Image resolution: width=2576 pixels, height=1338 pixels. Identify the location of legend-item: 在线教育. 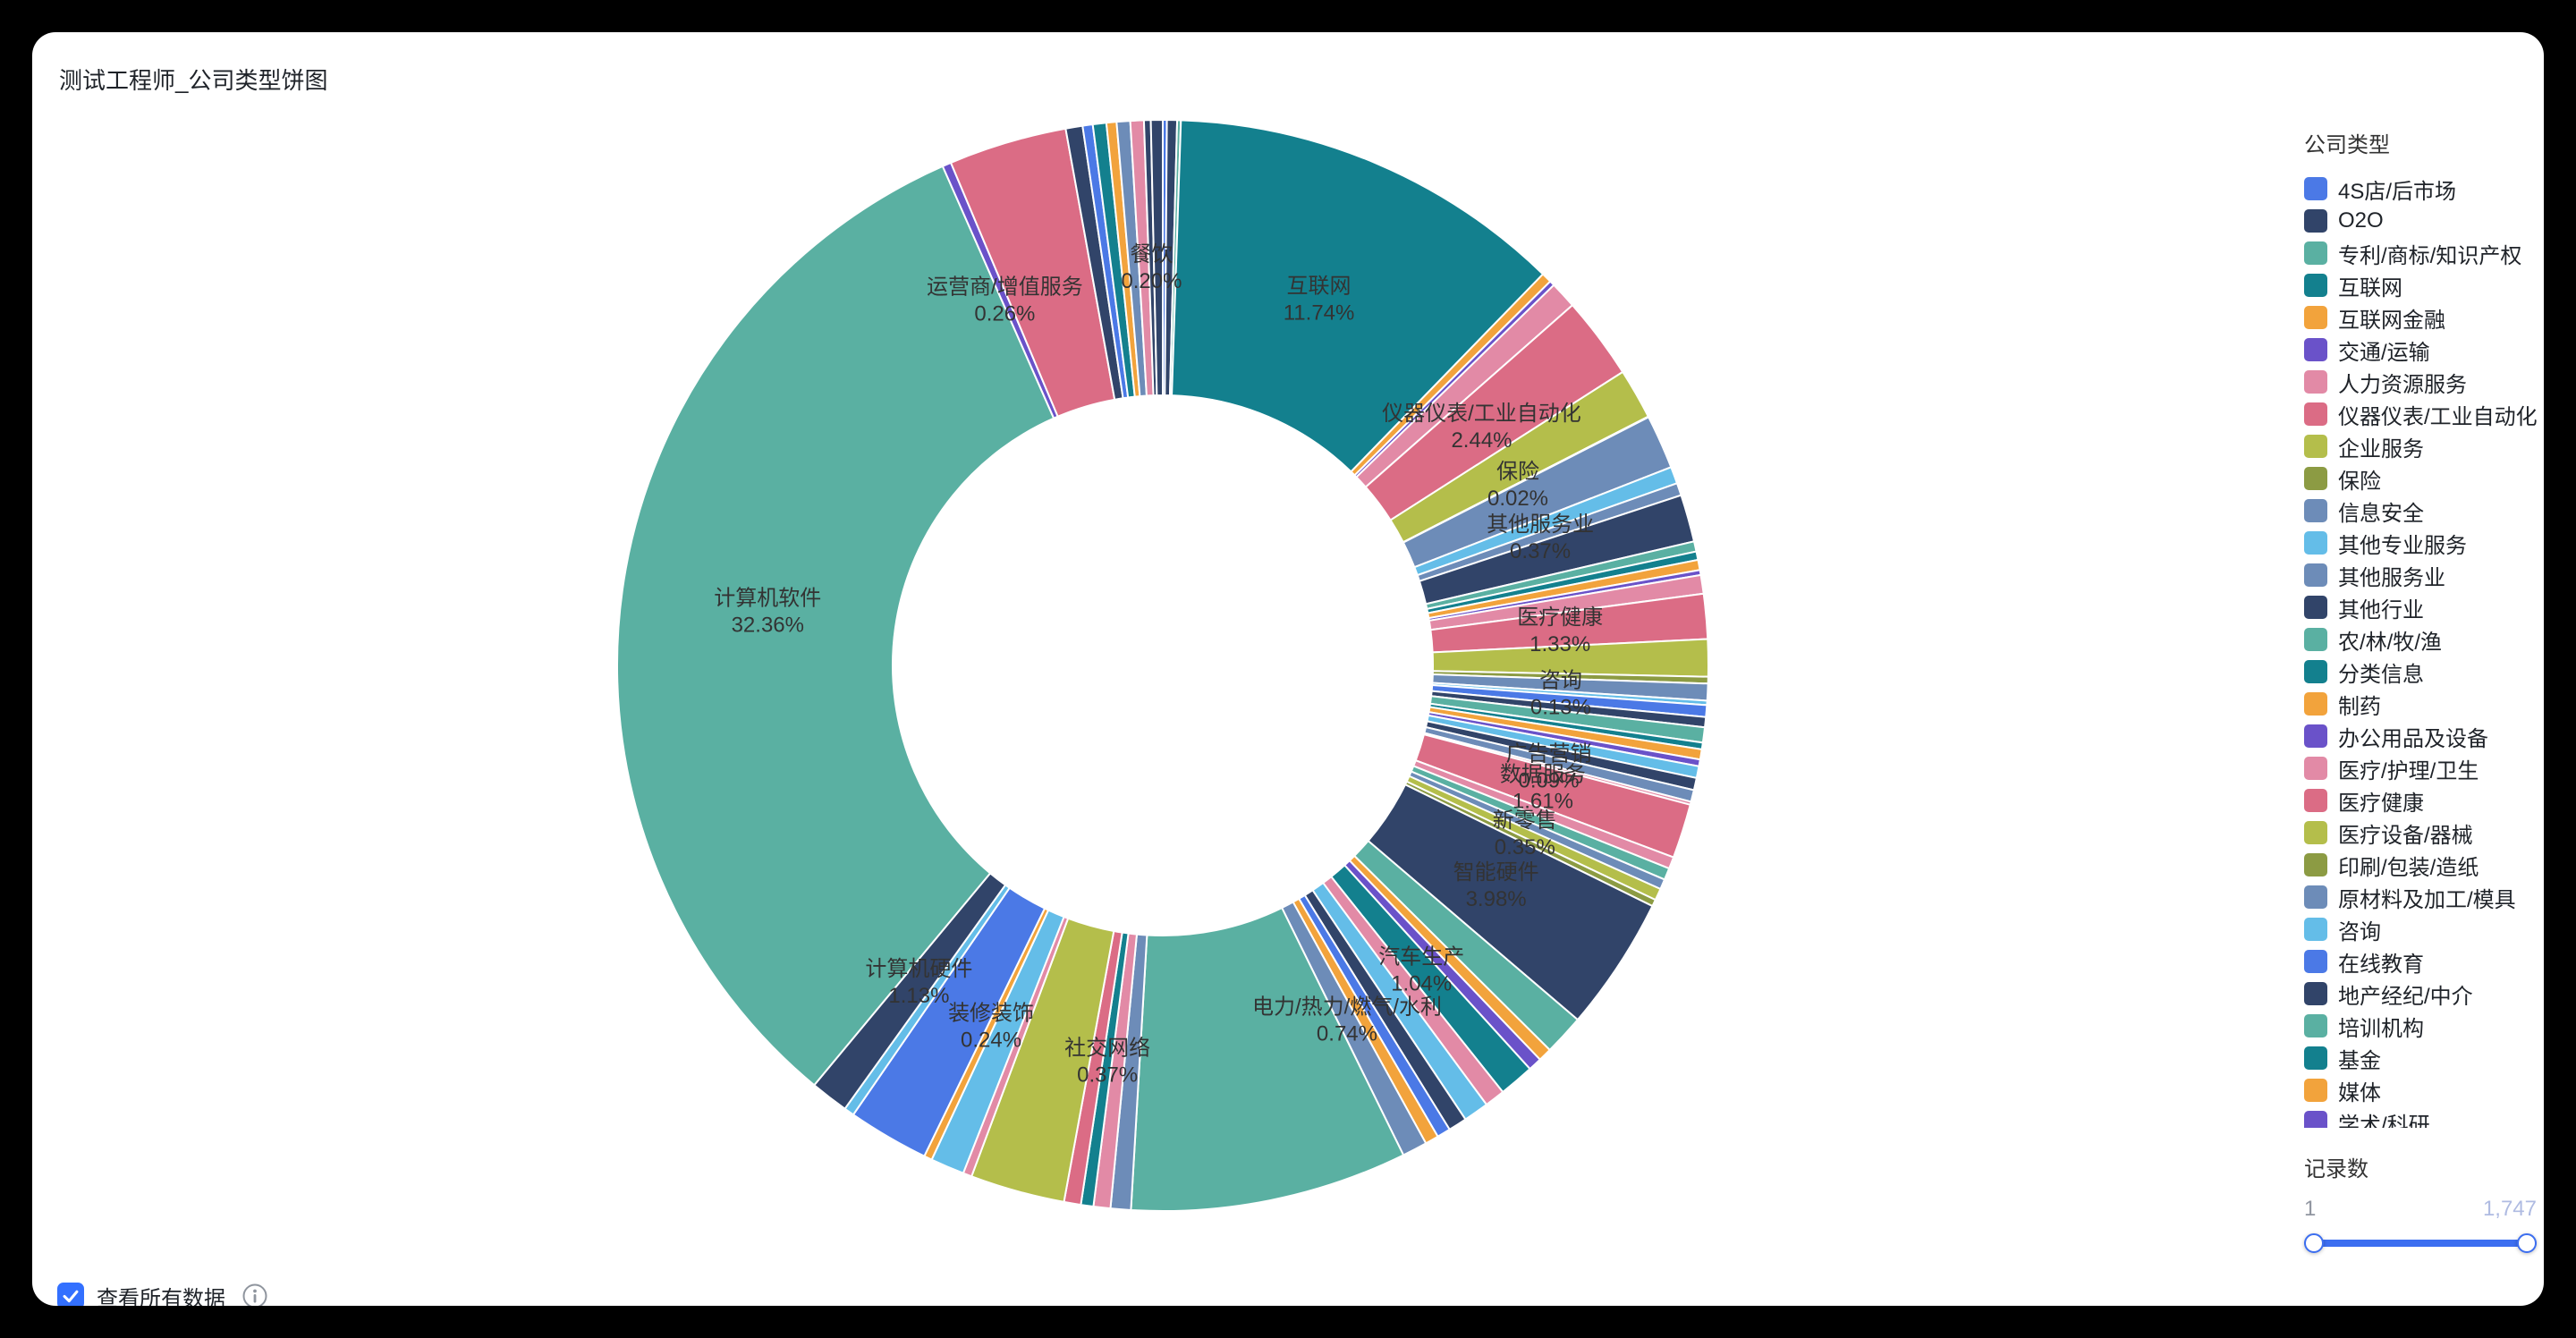
(2420, 961).